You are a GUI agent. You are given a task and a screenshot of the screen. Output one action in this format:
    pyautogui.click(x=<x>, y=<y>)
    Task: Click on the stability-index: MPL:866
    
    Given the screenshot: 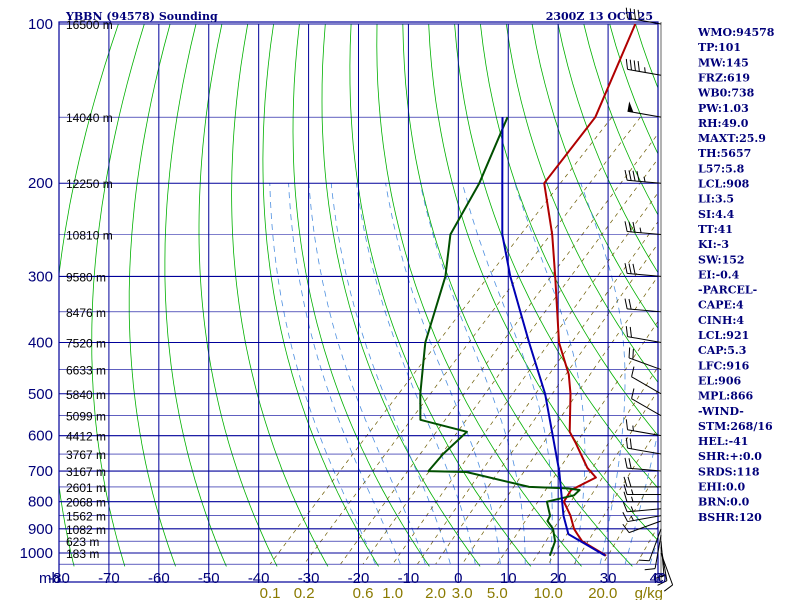 What is the action you would take?
    pyautogui.click(x=726, y=396)
    